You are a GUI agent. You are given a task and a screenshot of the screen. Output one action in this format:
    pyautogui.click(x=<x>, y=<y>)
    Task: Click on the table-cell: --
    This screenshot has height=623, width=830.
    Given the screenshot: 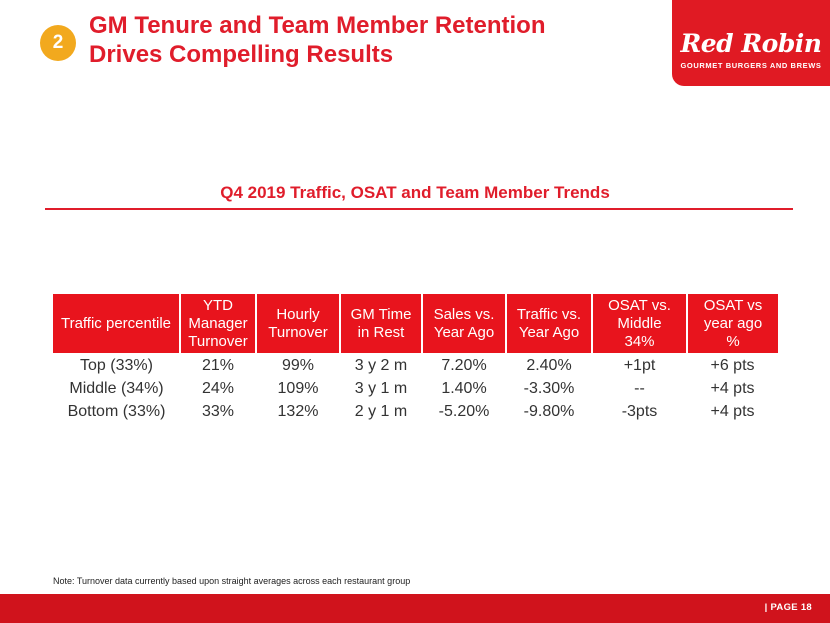 What is the action you would take?
    pyautogui.click(x=639, y=388)
    